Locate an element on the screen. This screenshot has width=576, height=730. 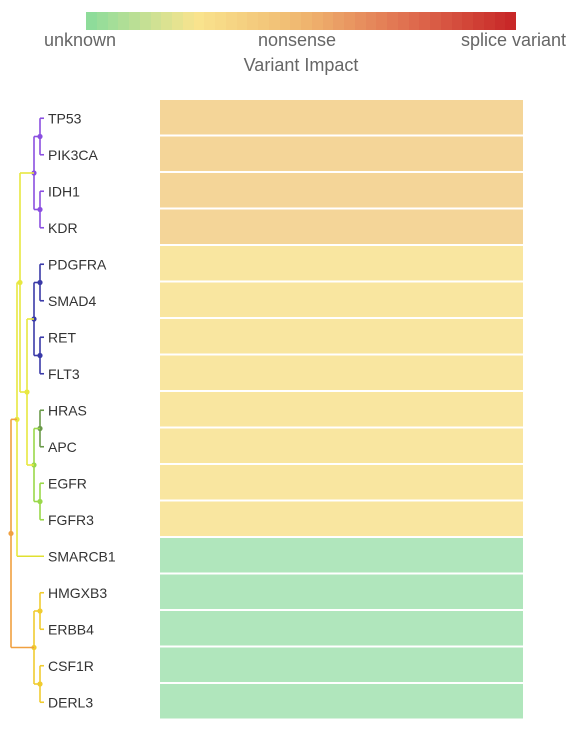
legend-title: Variant Impact is located at coordinates (301, 65).